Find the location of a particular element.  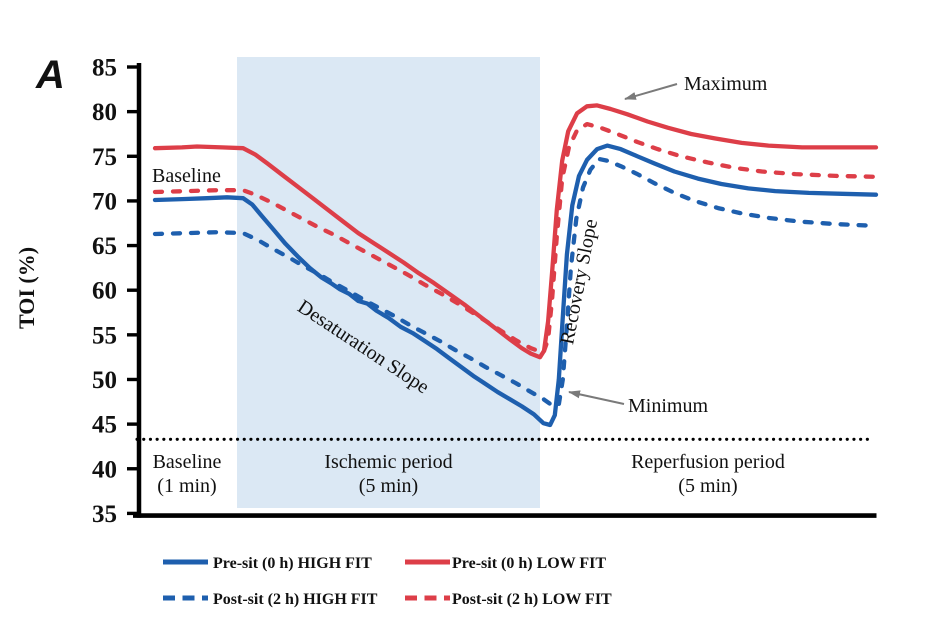

panel-label: A is located at coordinates (50, 75).